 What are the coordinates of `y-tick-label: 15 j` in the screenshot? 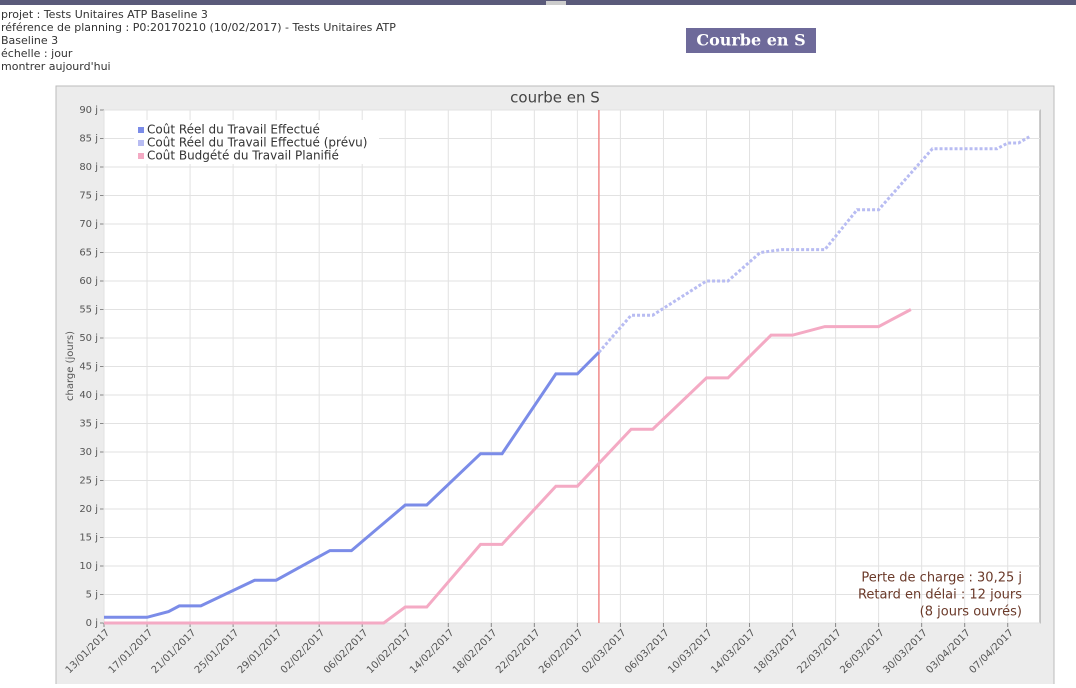 It's located at (88, 538).